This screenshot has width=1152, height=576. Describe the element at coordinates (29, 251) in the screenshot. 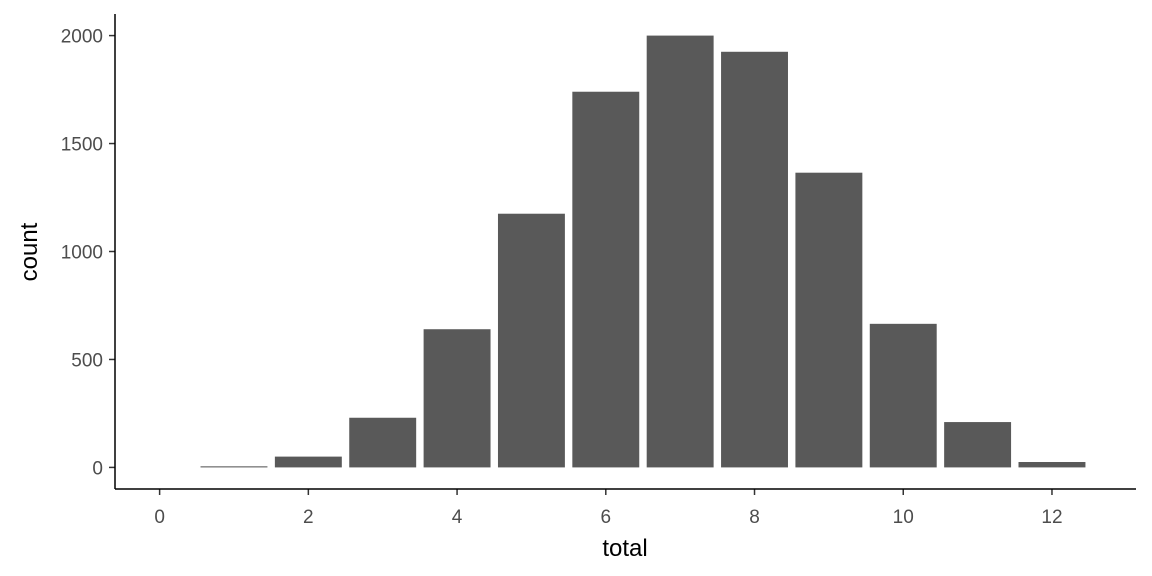

I see `y-axis-title: count` at that location.